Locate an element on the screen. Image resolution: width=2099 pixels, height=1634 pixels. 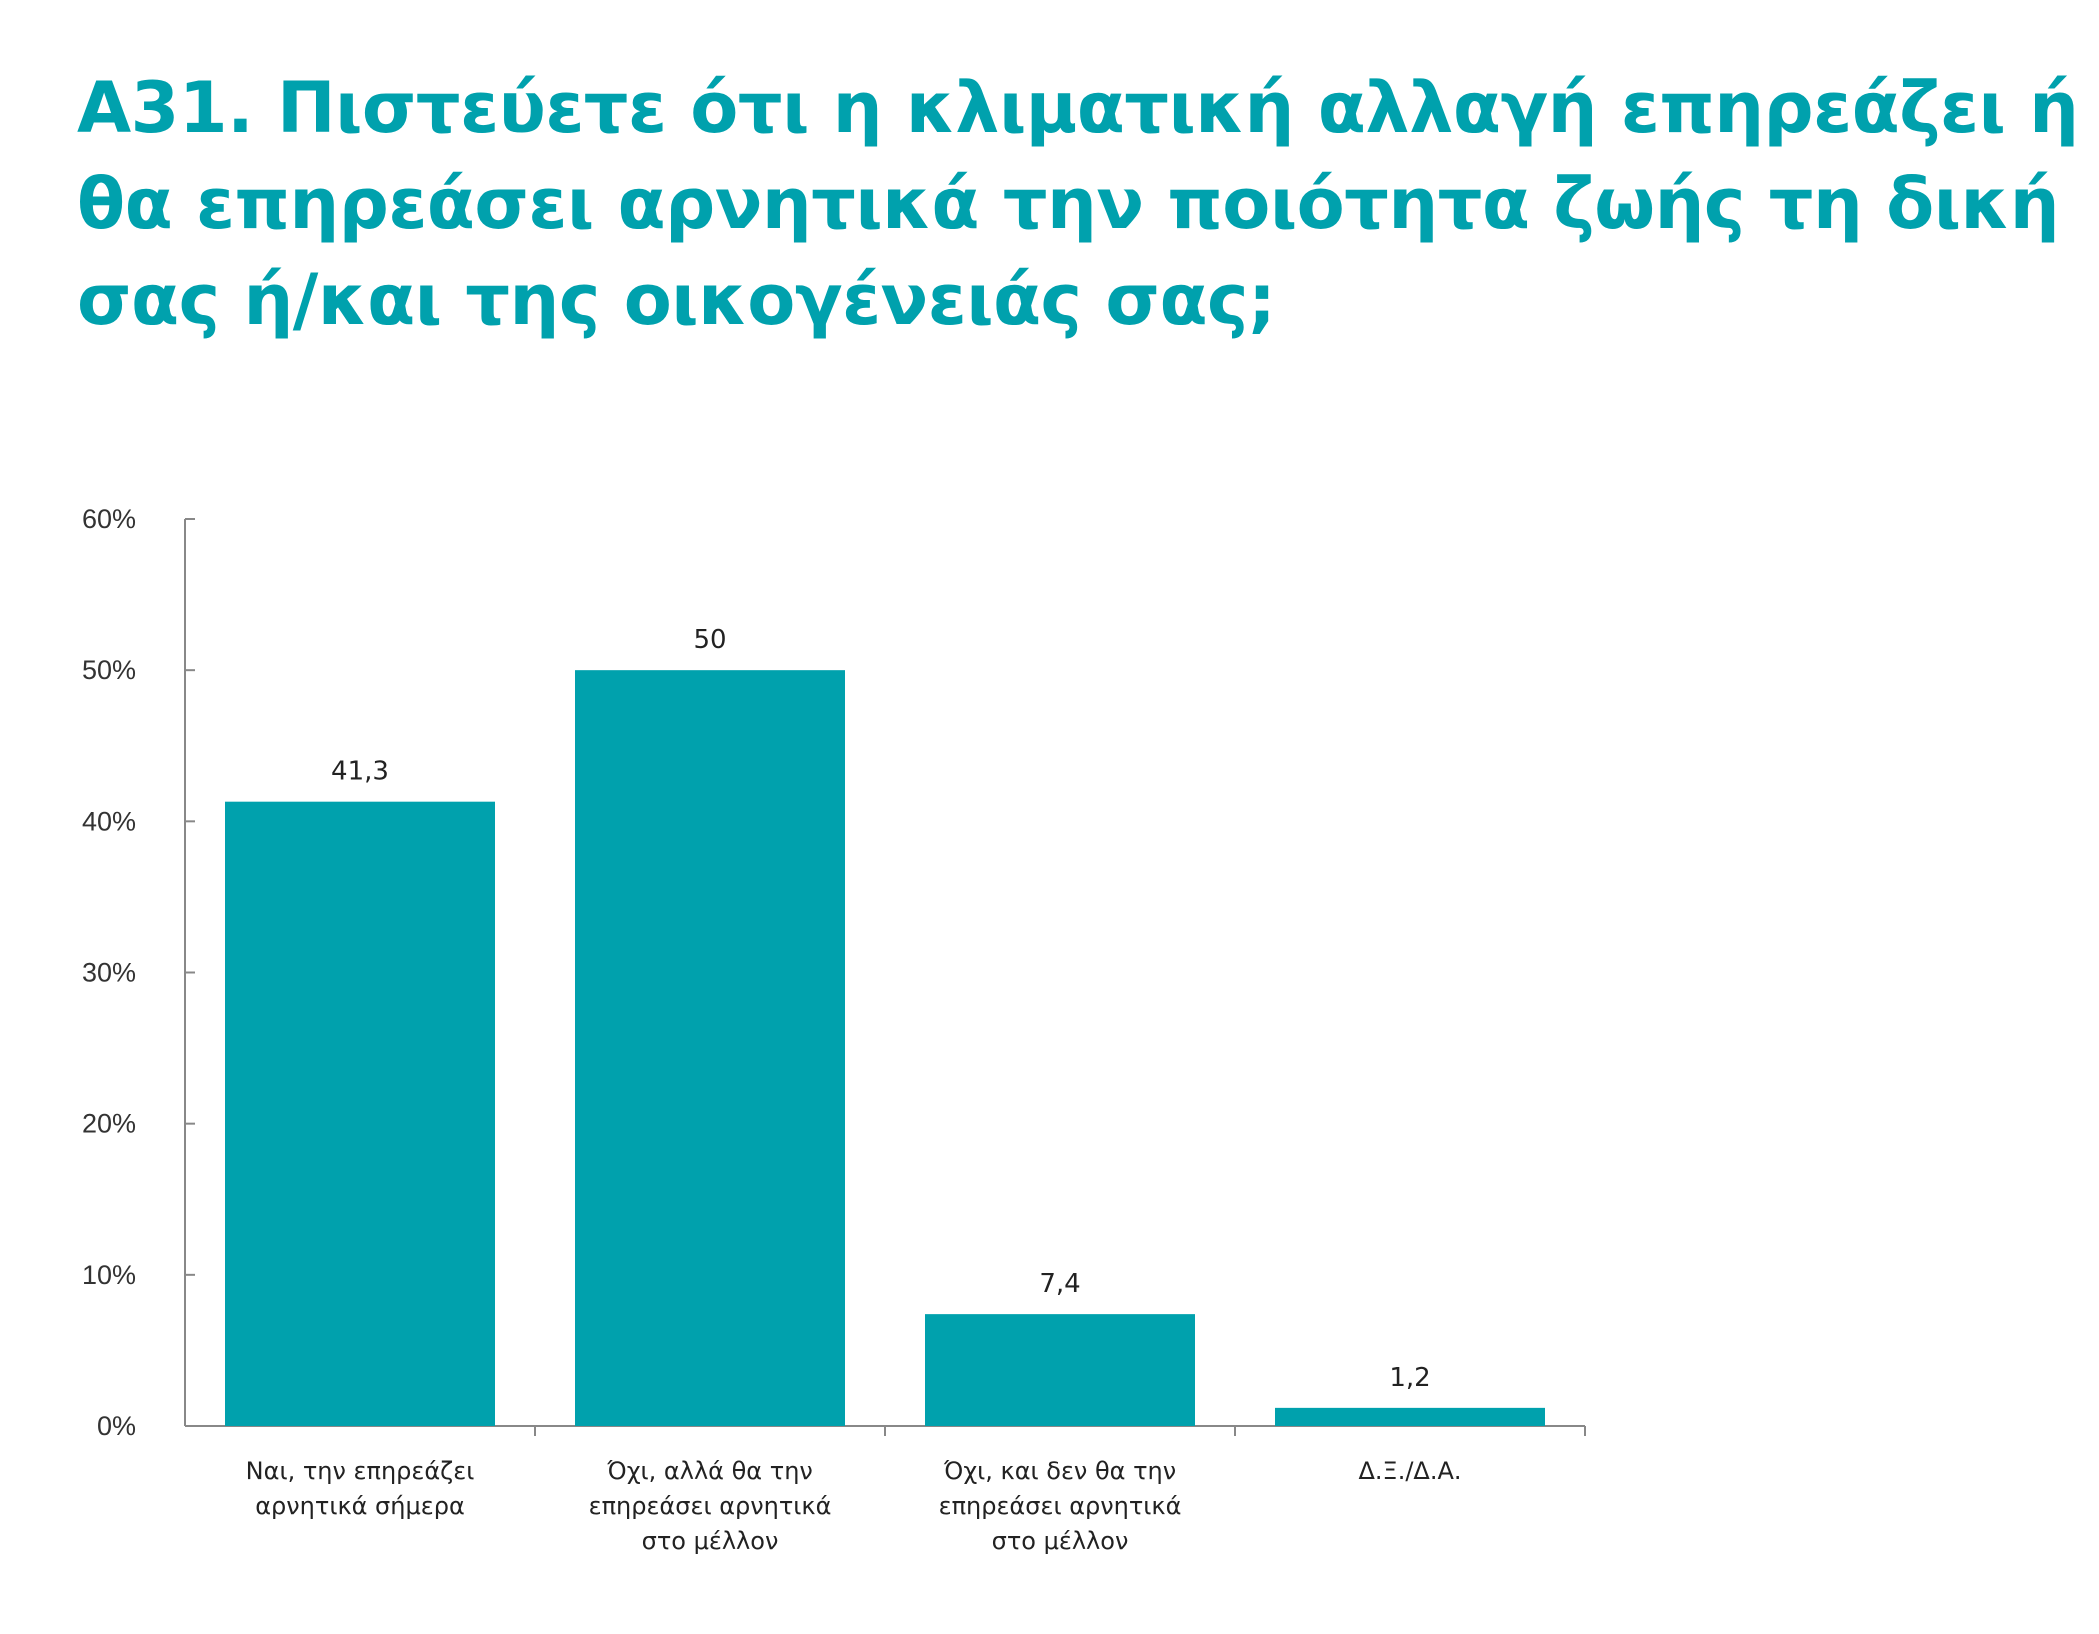
y-tick-label: 40% is located at coordinates (109, 821).